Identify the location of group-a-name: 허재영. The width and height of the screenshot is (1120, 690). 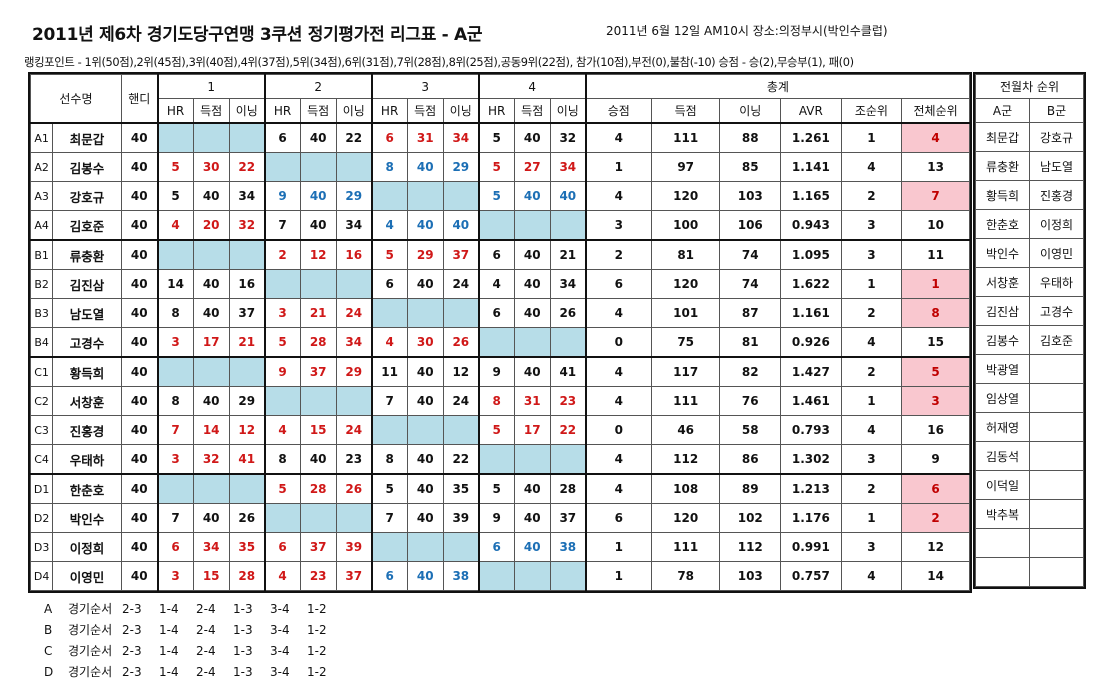
(1002, 427).